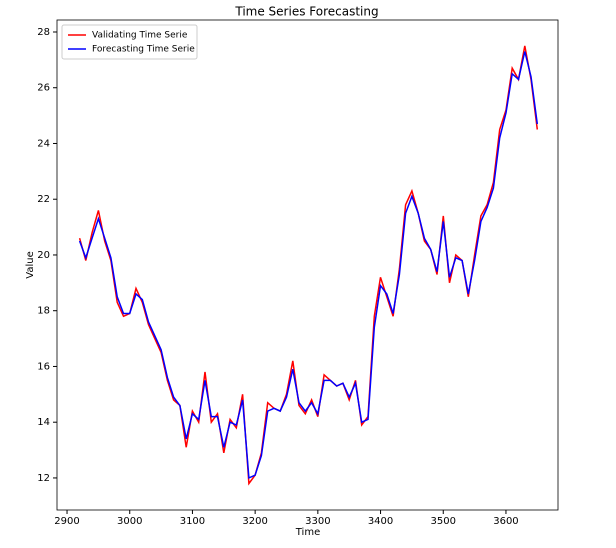 The image size is (616, 548). Describe the element at coordinates (43, 88) in the screenshot. I see `y-tick-label: 26` at that location.